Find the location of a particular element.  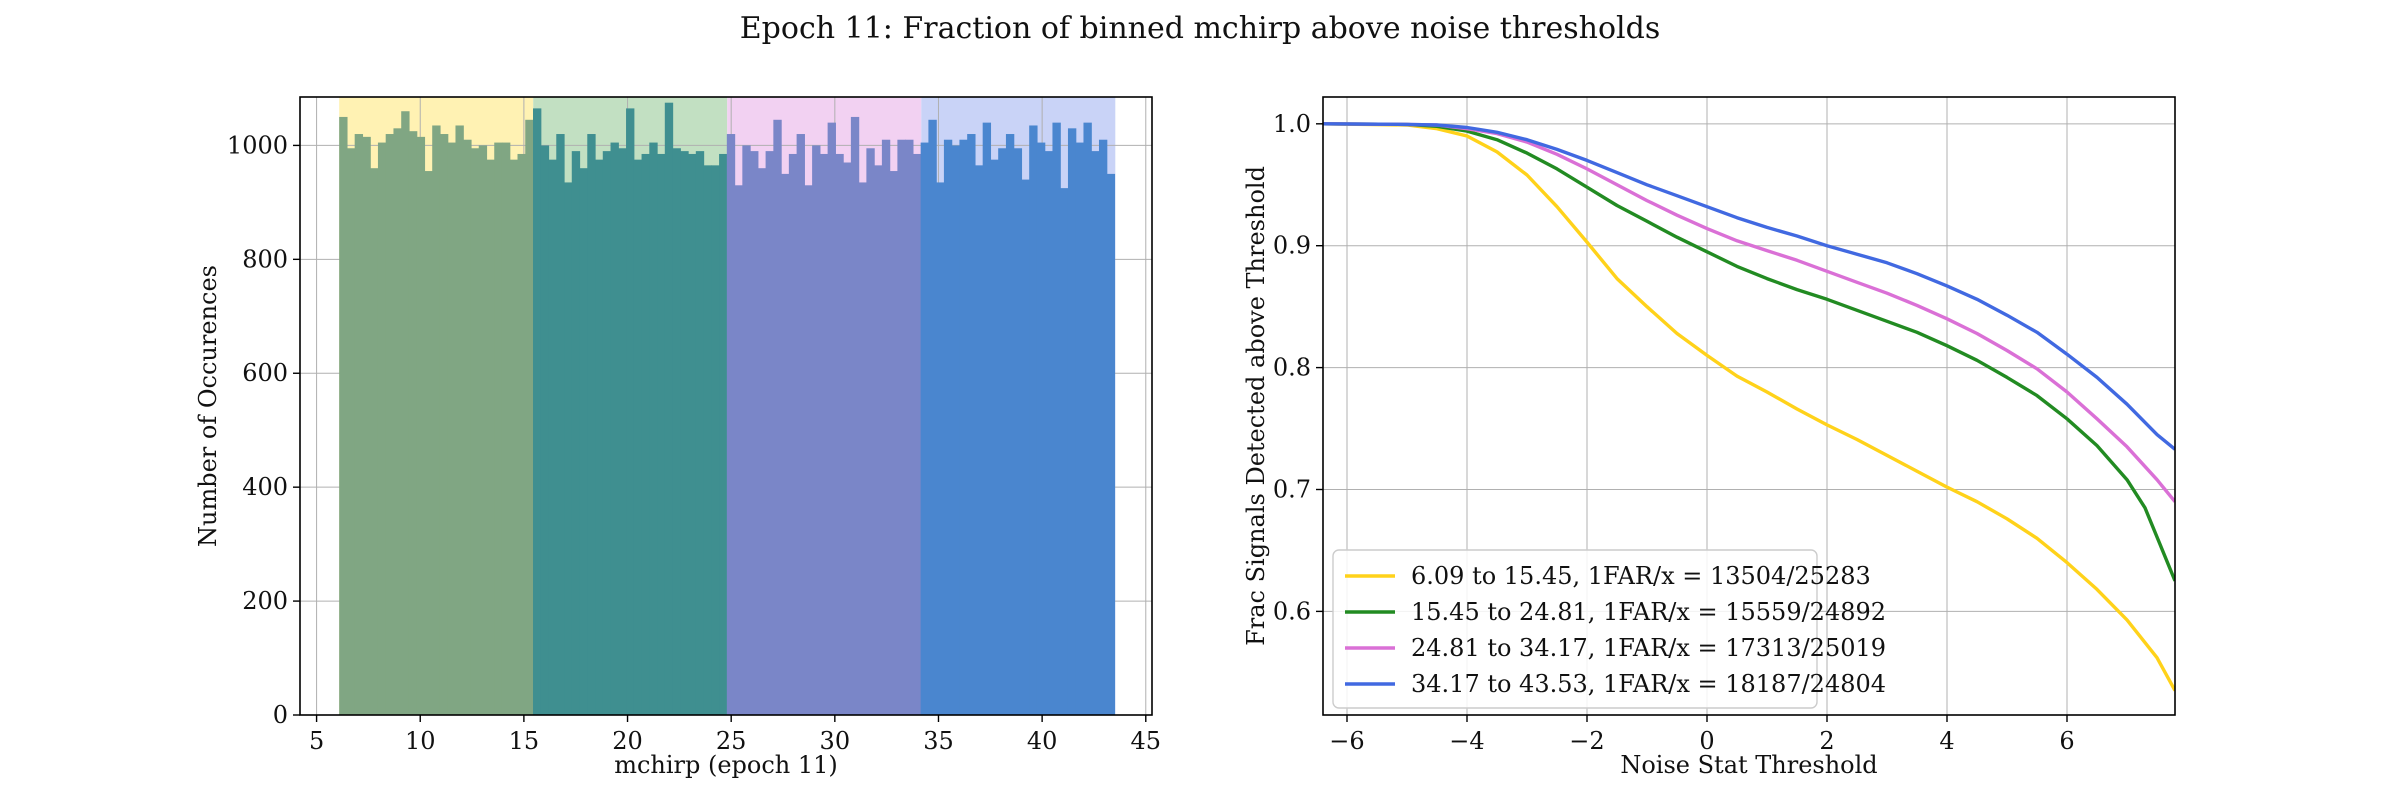

x-tick-label: 30 is located at coordinates (835, 741).